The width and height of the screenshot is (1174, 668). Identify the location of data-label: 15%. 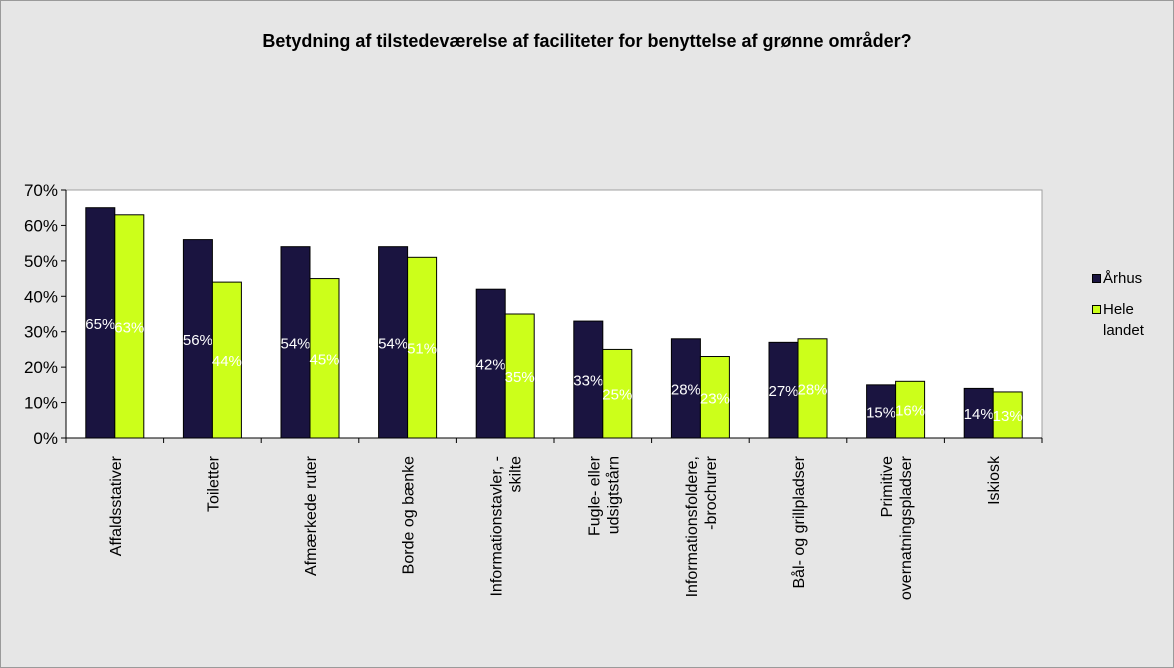
(881, 412).